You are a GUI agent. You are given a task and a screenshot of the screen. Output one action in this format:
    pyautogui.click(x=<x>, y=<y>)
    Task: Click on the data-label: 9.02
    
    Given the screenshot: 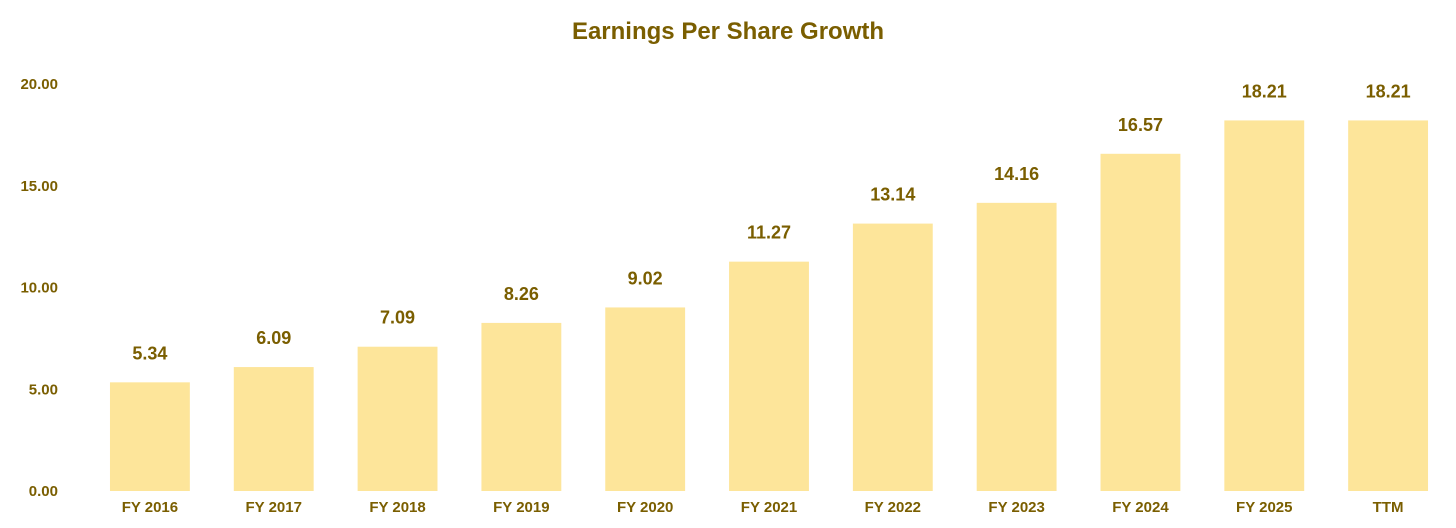 What is the action you would take?
    pyautogui.click(x=645, y=278)
    